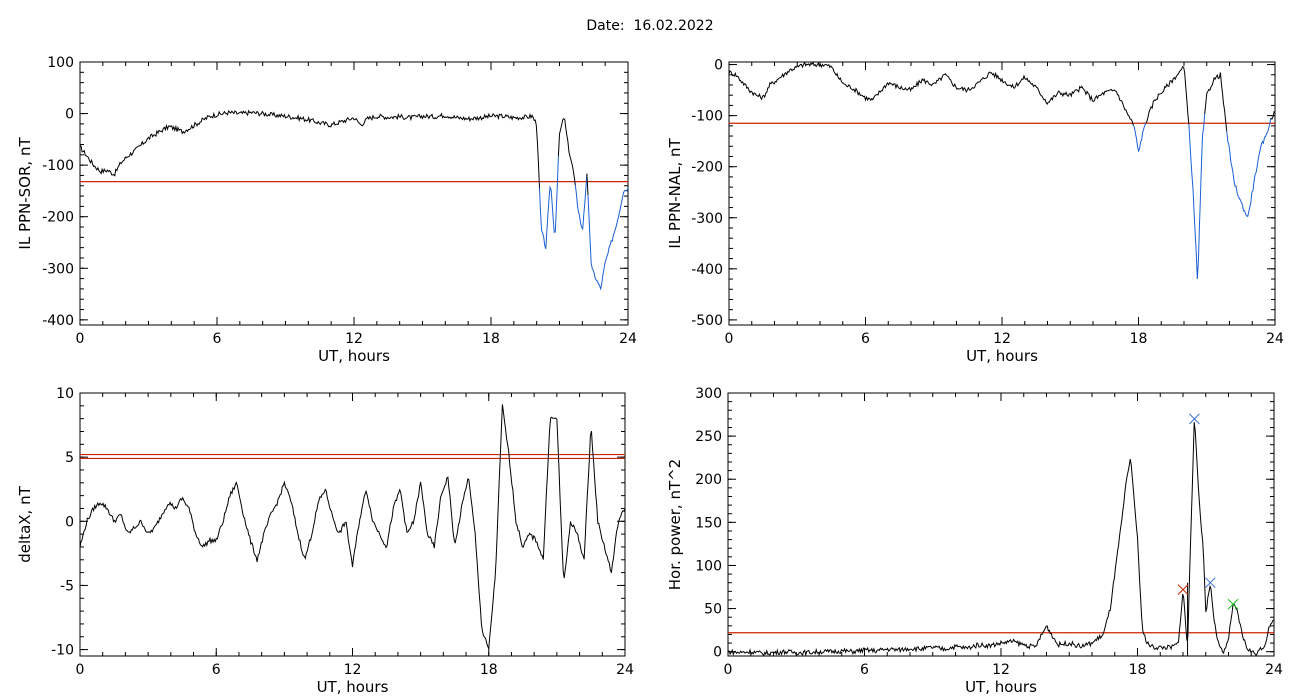 This screenshot has height=700, width=1300. What do you see at coordinates (65, 394) in the screenshot?
I see `y-tick-label: 10` at bounding box center [65, 394].